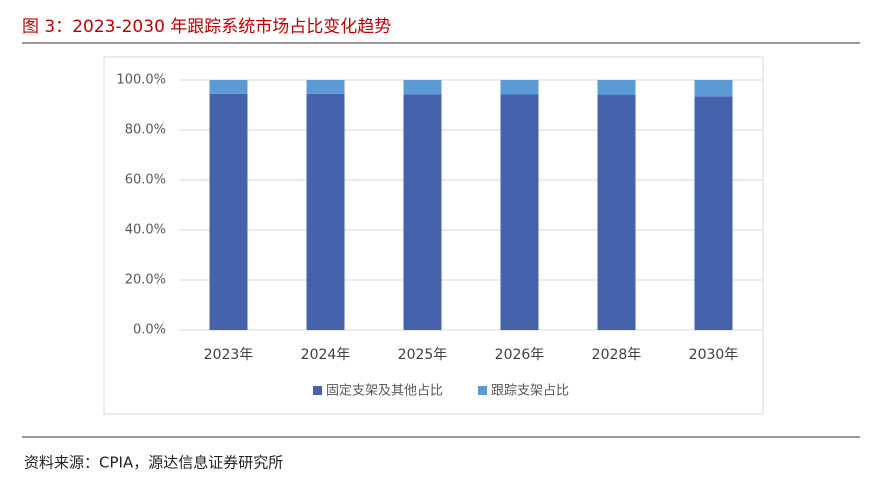 The image size is (874, 479). Describe the element at coordinates (423, 355) in the screenshot. I see `x-tick-label: 2025年` at that location.